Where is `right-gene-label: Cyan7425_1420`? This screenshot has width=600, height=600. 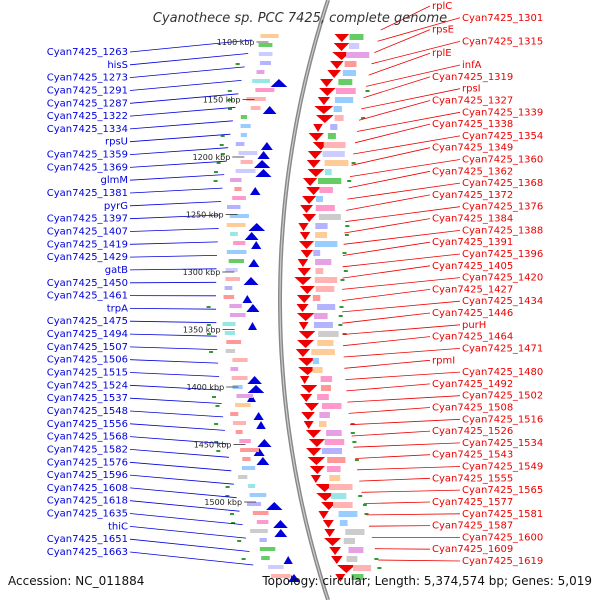
right-gene-label: Cyan7425_1420 is located at coordinates (502, 278).